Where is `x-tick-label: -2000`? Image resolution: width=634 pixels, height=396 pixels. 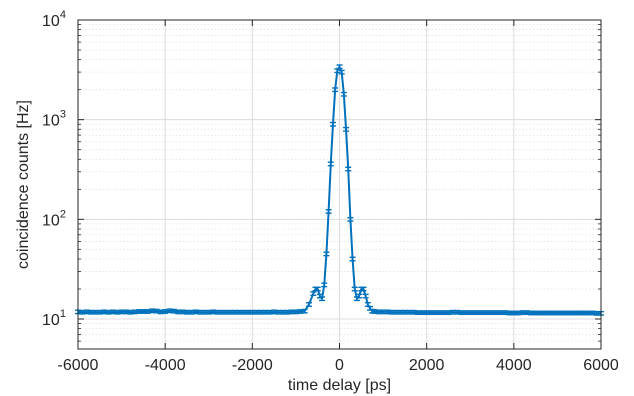 x-tick-label: -2000 is located at coordinates (252, 365).